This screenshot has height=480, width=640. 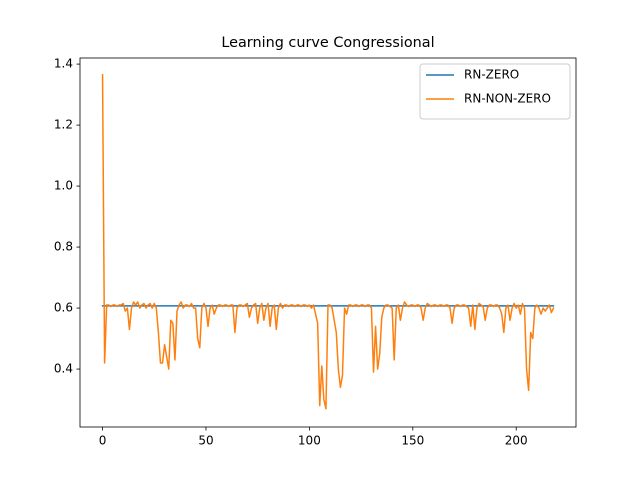 I want to click on y-tick-label: 1.4, so click(x=63, y=64).